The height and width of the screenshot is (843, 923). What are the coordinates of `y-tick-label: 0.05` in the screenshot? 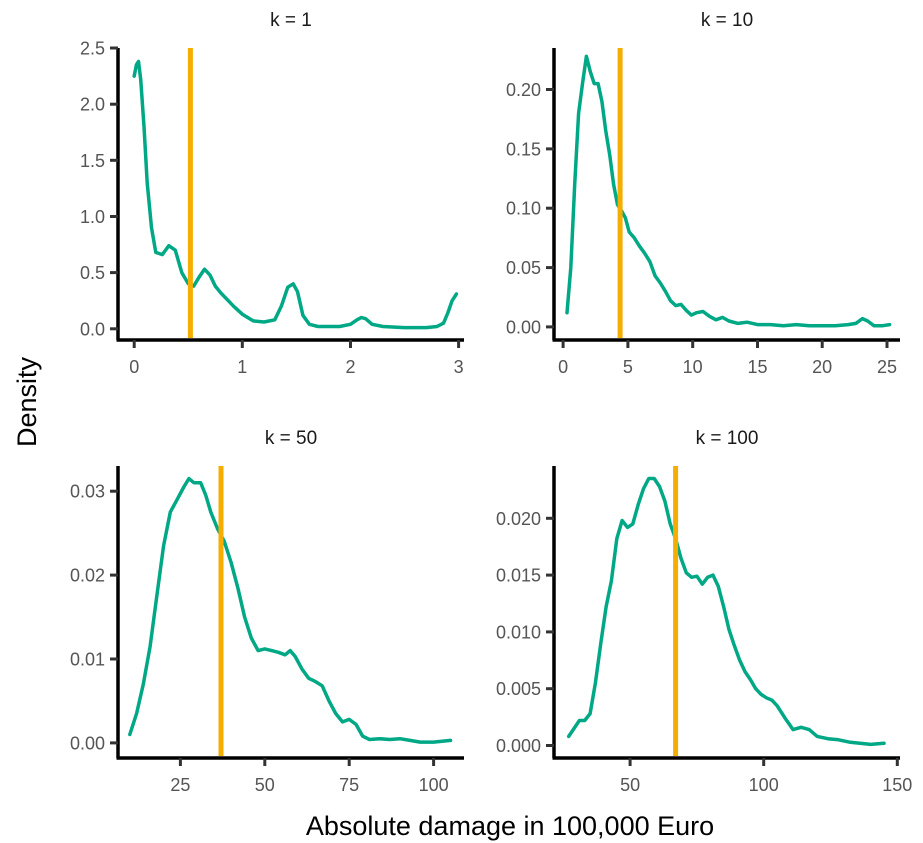 It's located at (523, 268).